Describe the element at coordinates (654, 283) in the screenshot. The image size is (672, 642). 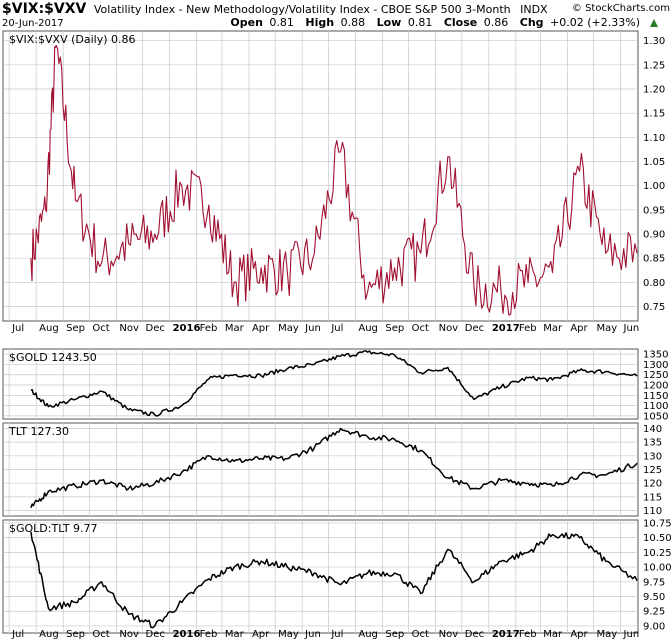
I see `y-tick-label: 0.80` at that location.